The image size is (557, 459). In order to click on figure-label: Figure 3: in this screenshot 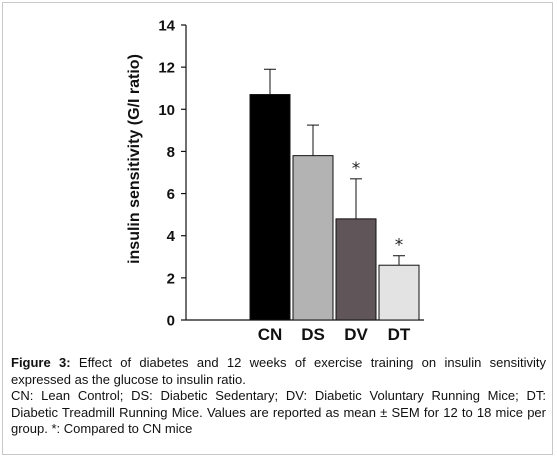, I will do `click(41, 362)`.